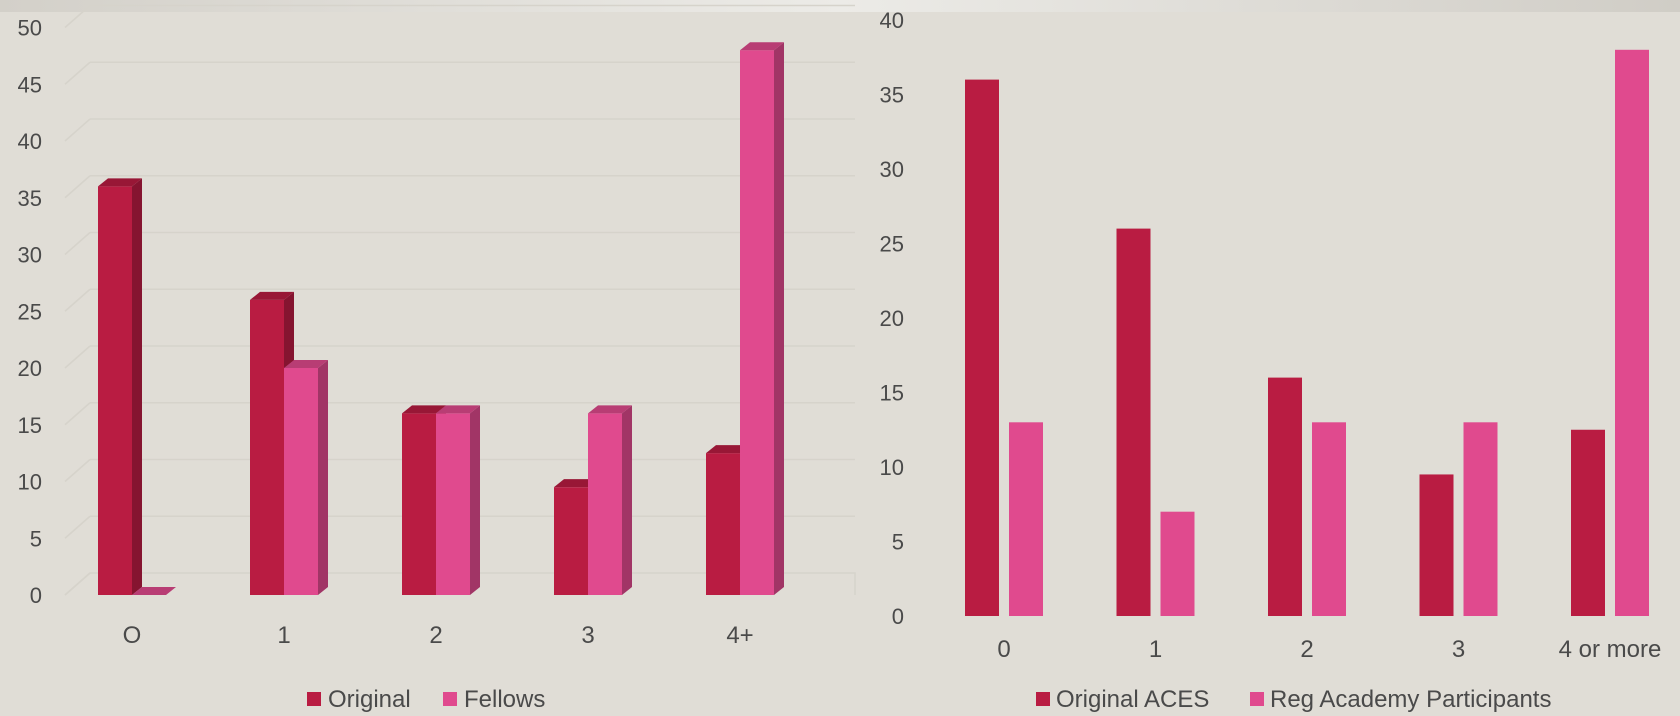 The height and width of the screenshot is (716, 1680). I want to click on y-tick-label: 45, so click(30, 84).